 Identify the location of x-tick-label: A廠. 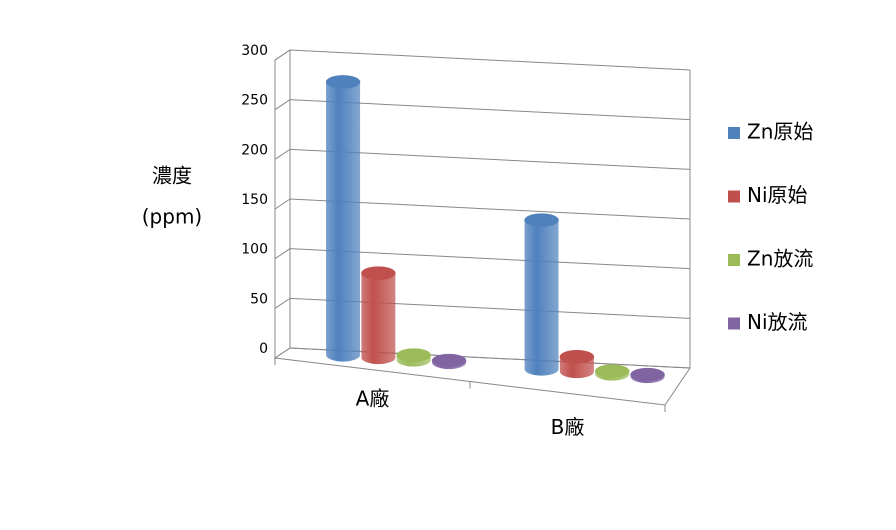
(373, 398).